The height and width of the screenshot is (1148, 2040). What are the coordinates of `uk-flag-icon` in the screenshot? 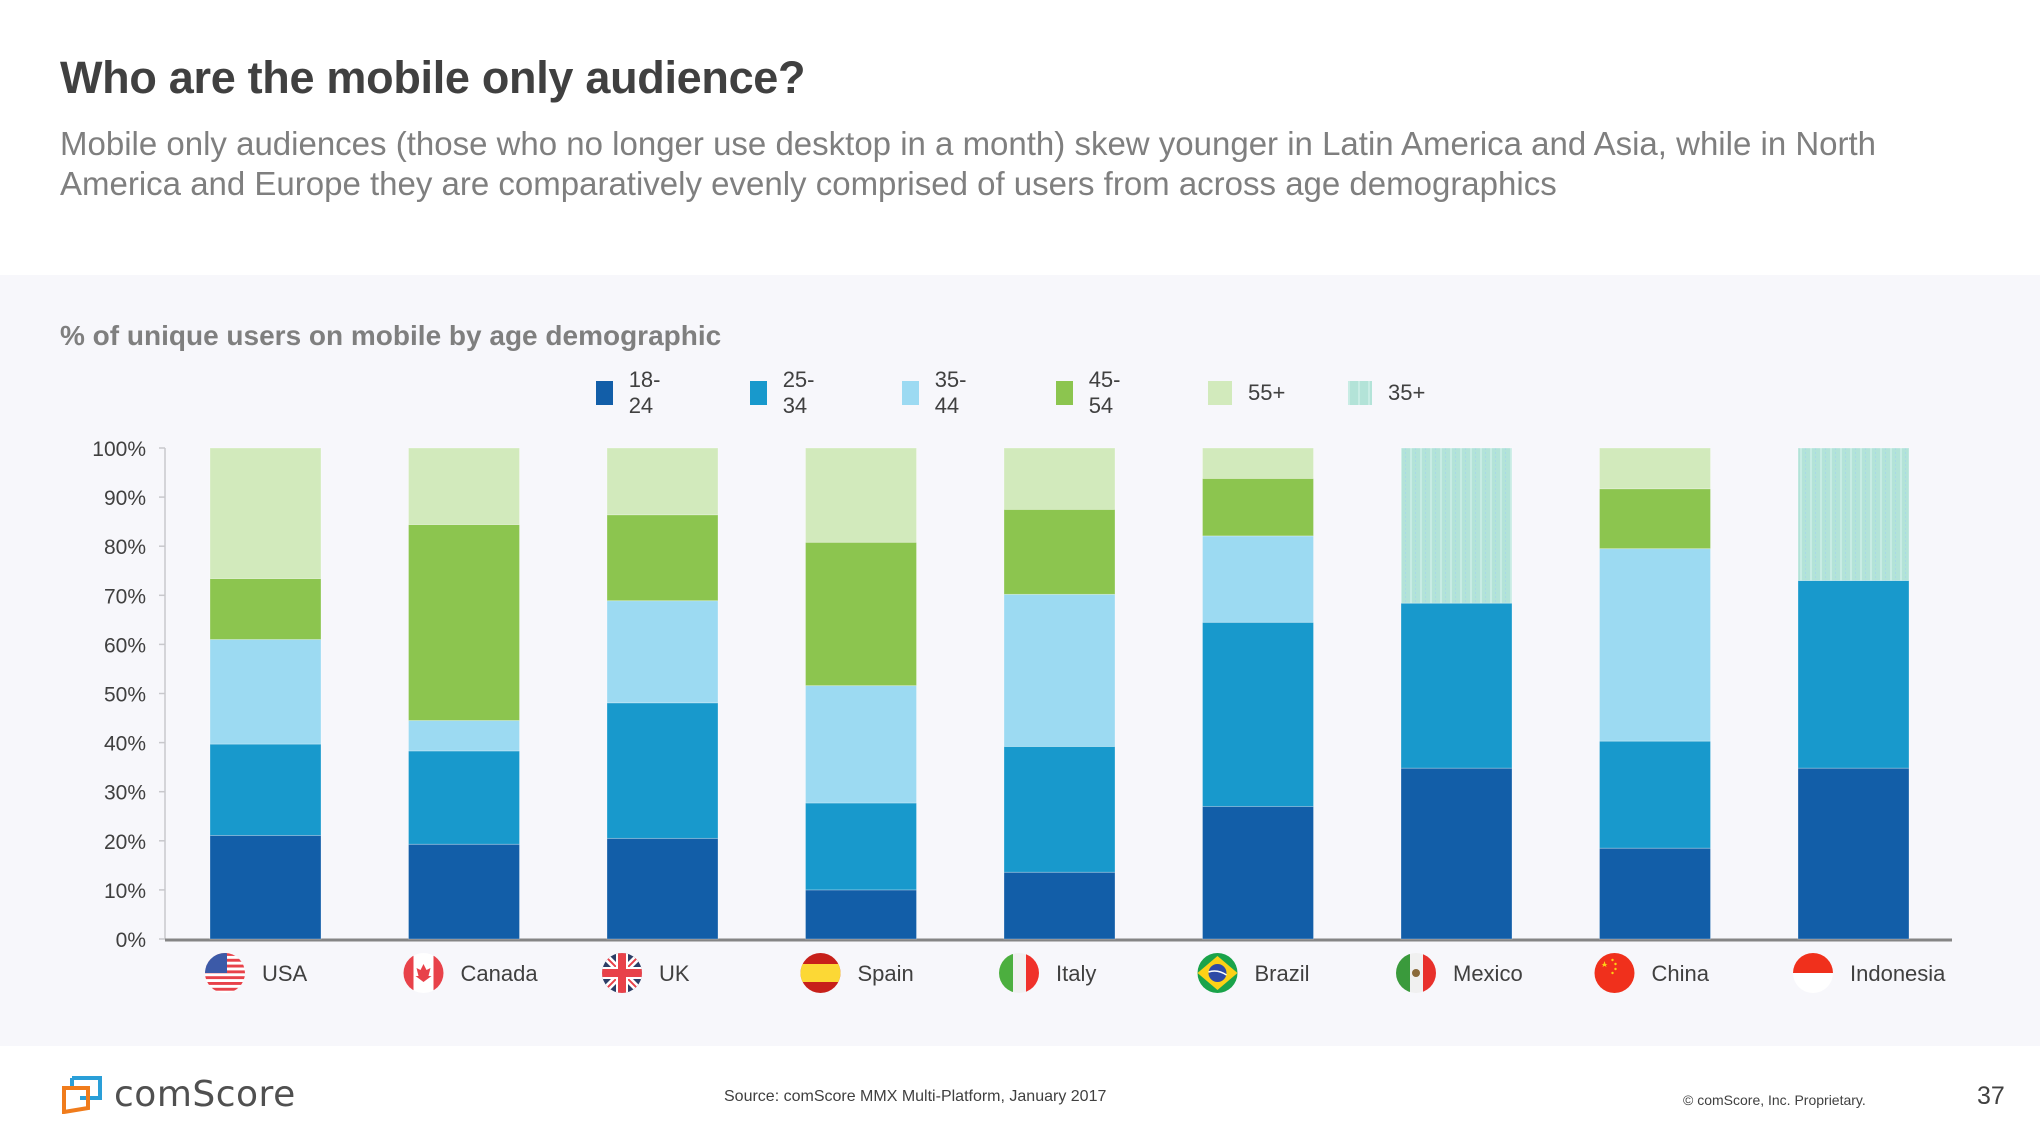 It's located at (622, 973).